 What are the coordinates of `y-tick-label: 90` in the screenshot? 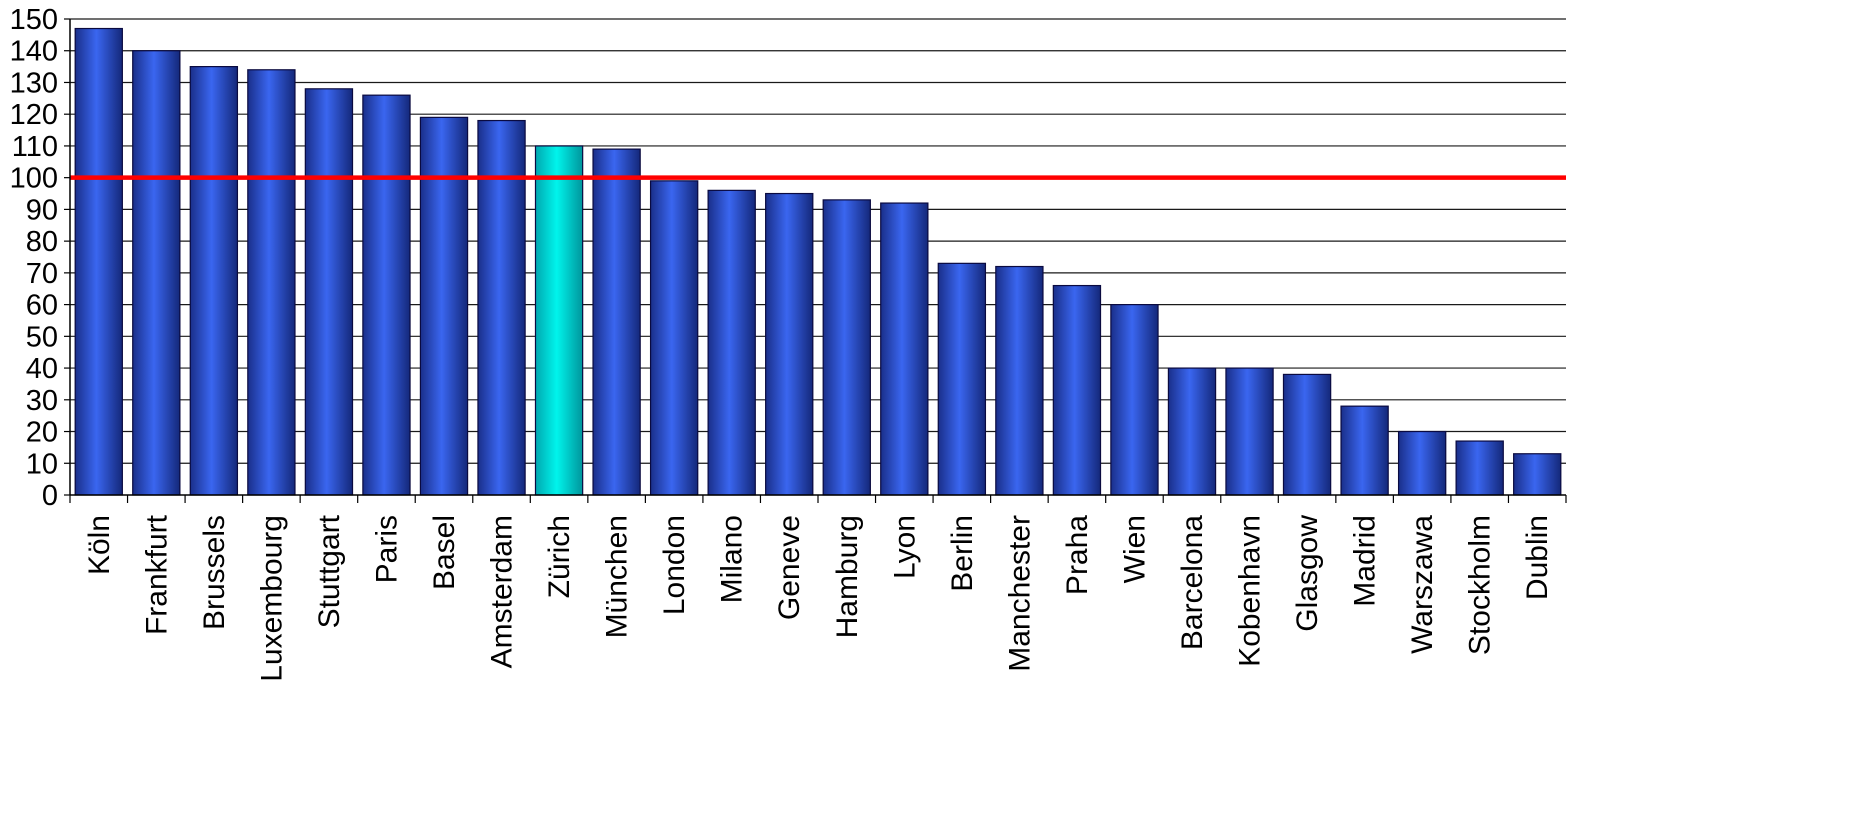 It's located at (42, 210).